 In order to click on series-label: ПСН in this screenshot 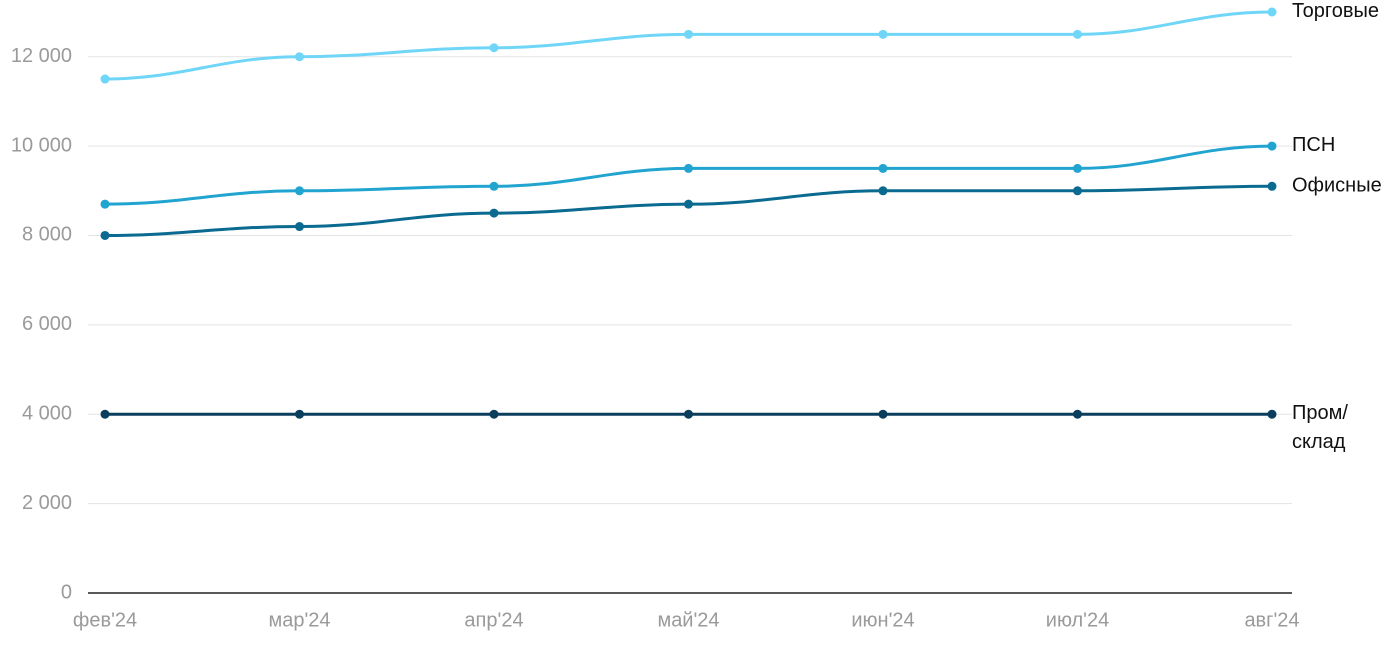, I will do `click(1313, 145)`.